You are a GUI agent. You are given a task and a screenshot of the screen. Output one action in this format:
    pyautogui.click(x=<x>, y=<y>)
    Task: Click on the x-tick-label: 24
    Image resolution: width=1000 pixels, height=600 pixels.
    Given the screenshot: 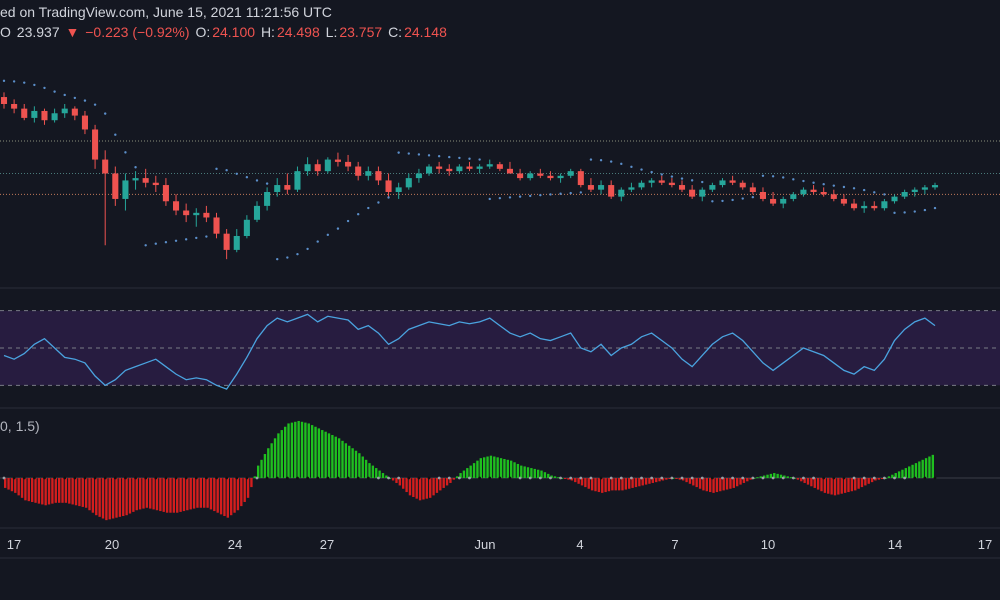 What is the action you would take?
    pyautogui.click(x=235, y=544)
    